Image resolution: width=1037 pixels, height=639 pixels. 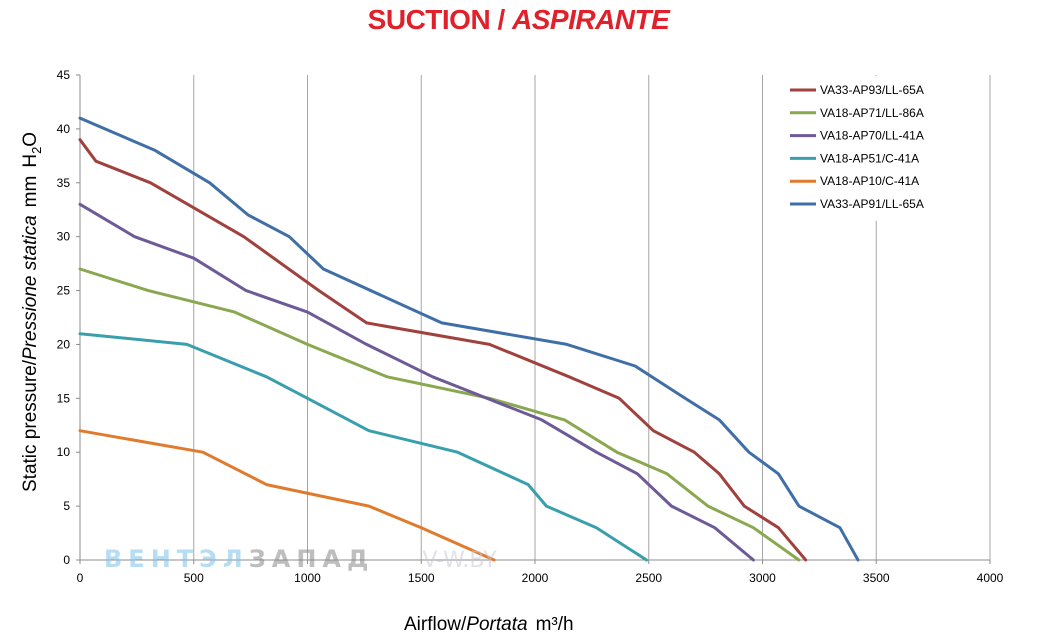 What do you see at coordinates (66, 560) in the screenshot?
I see `y-tick-label: 0` at bounding box center [66, 560].